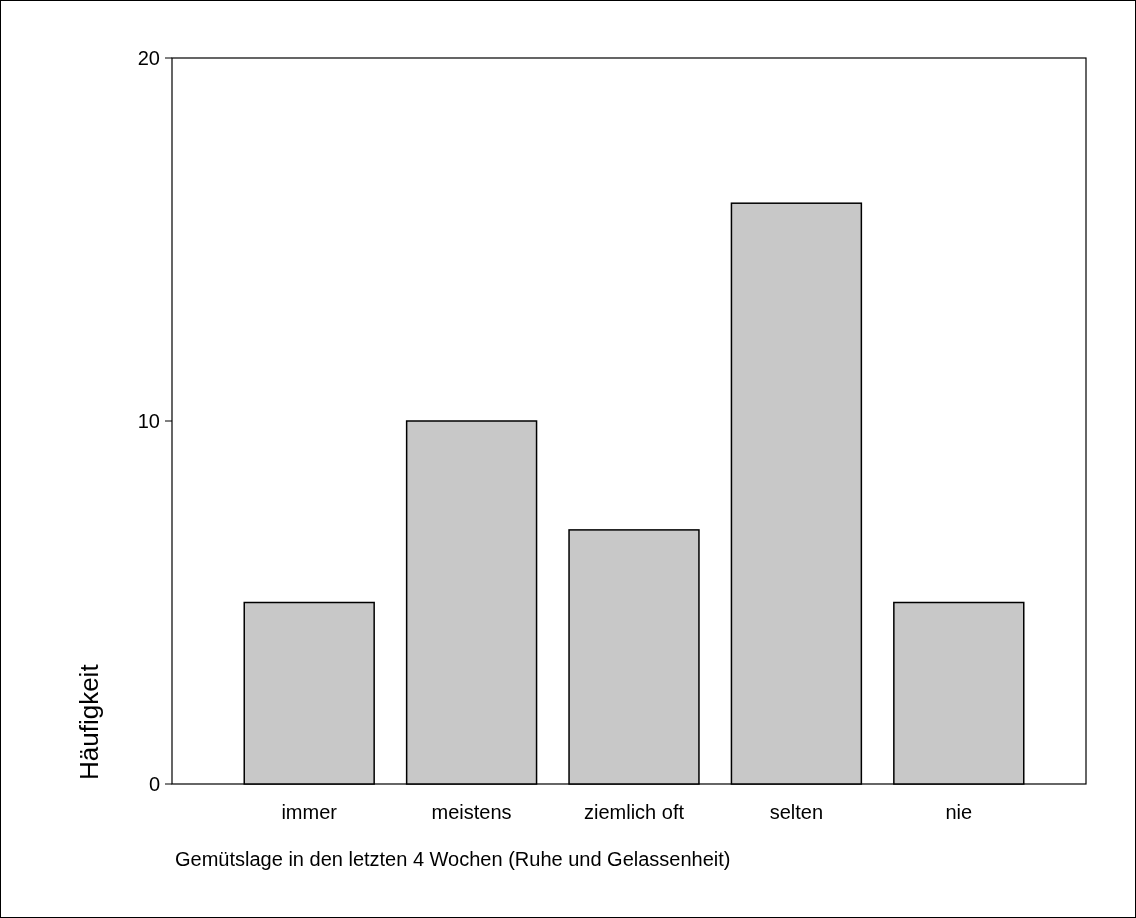  What do you see at coordinates (796, 812) in the screenshot?
I see `x-tick-label: selten` at bounding box center [796, 812].